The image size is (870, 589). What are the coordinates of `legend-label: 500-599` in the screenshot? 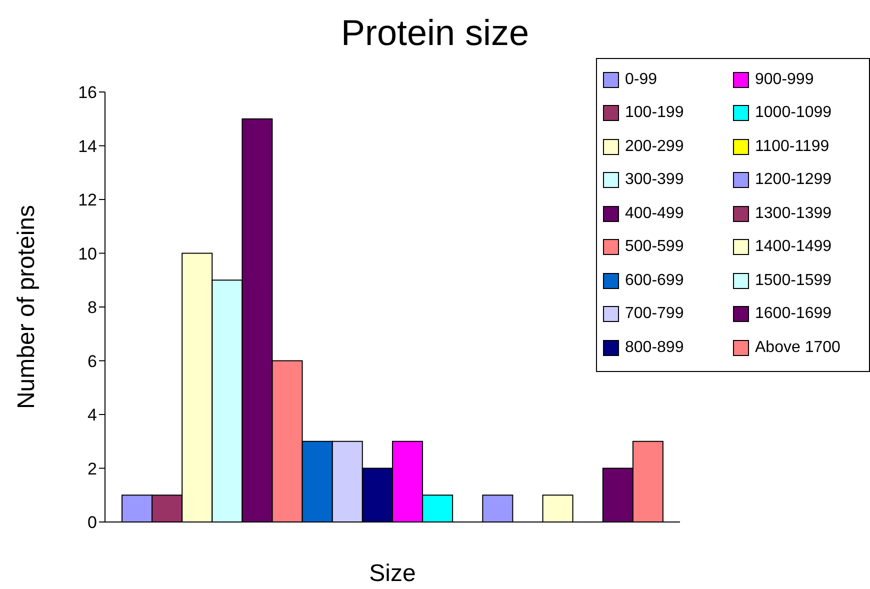 It's located at (654, 247).